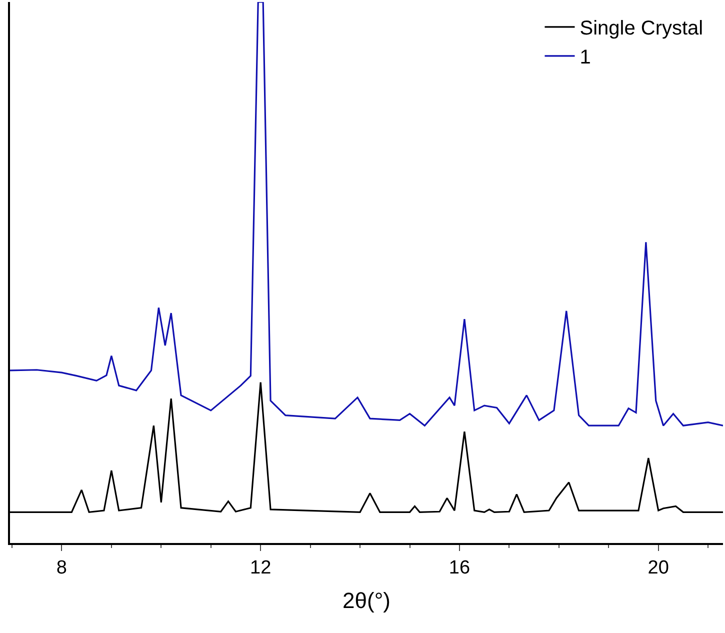 The height and width of the screenshot is (633, 725). What do you see at coordinates (585, 57) in the screenshot?
I see `legend-label: 1` at bounding box center [585, 57].